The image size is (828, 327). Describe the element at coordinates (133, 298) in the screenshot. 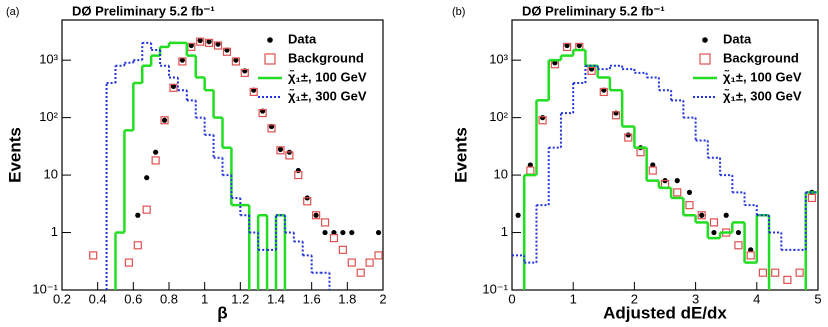

I see `x-tick-label: 0.6` at that location.